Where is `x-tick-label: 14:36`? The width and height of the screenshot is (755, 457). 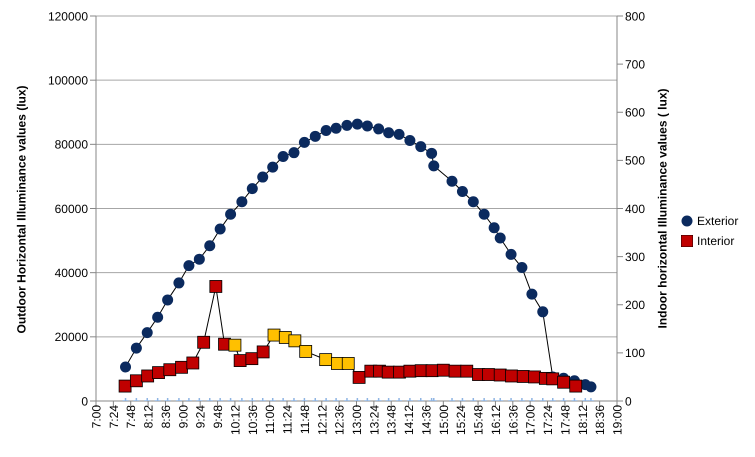
x-tick-label: 14:36 is located at coordinates (426, 420).